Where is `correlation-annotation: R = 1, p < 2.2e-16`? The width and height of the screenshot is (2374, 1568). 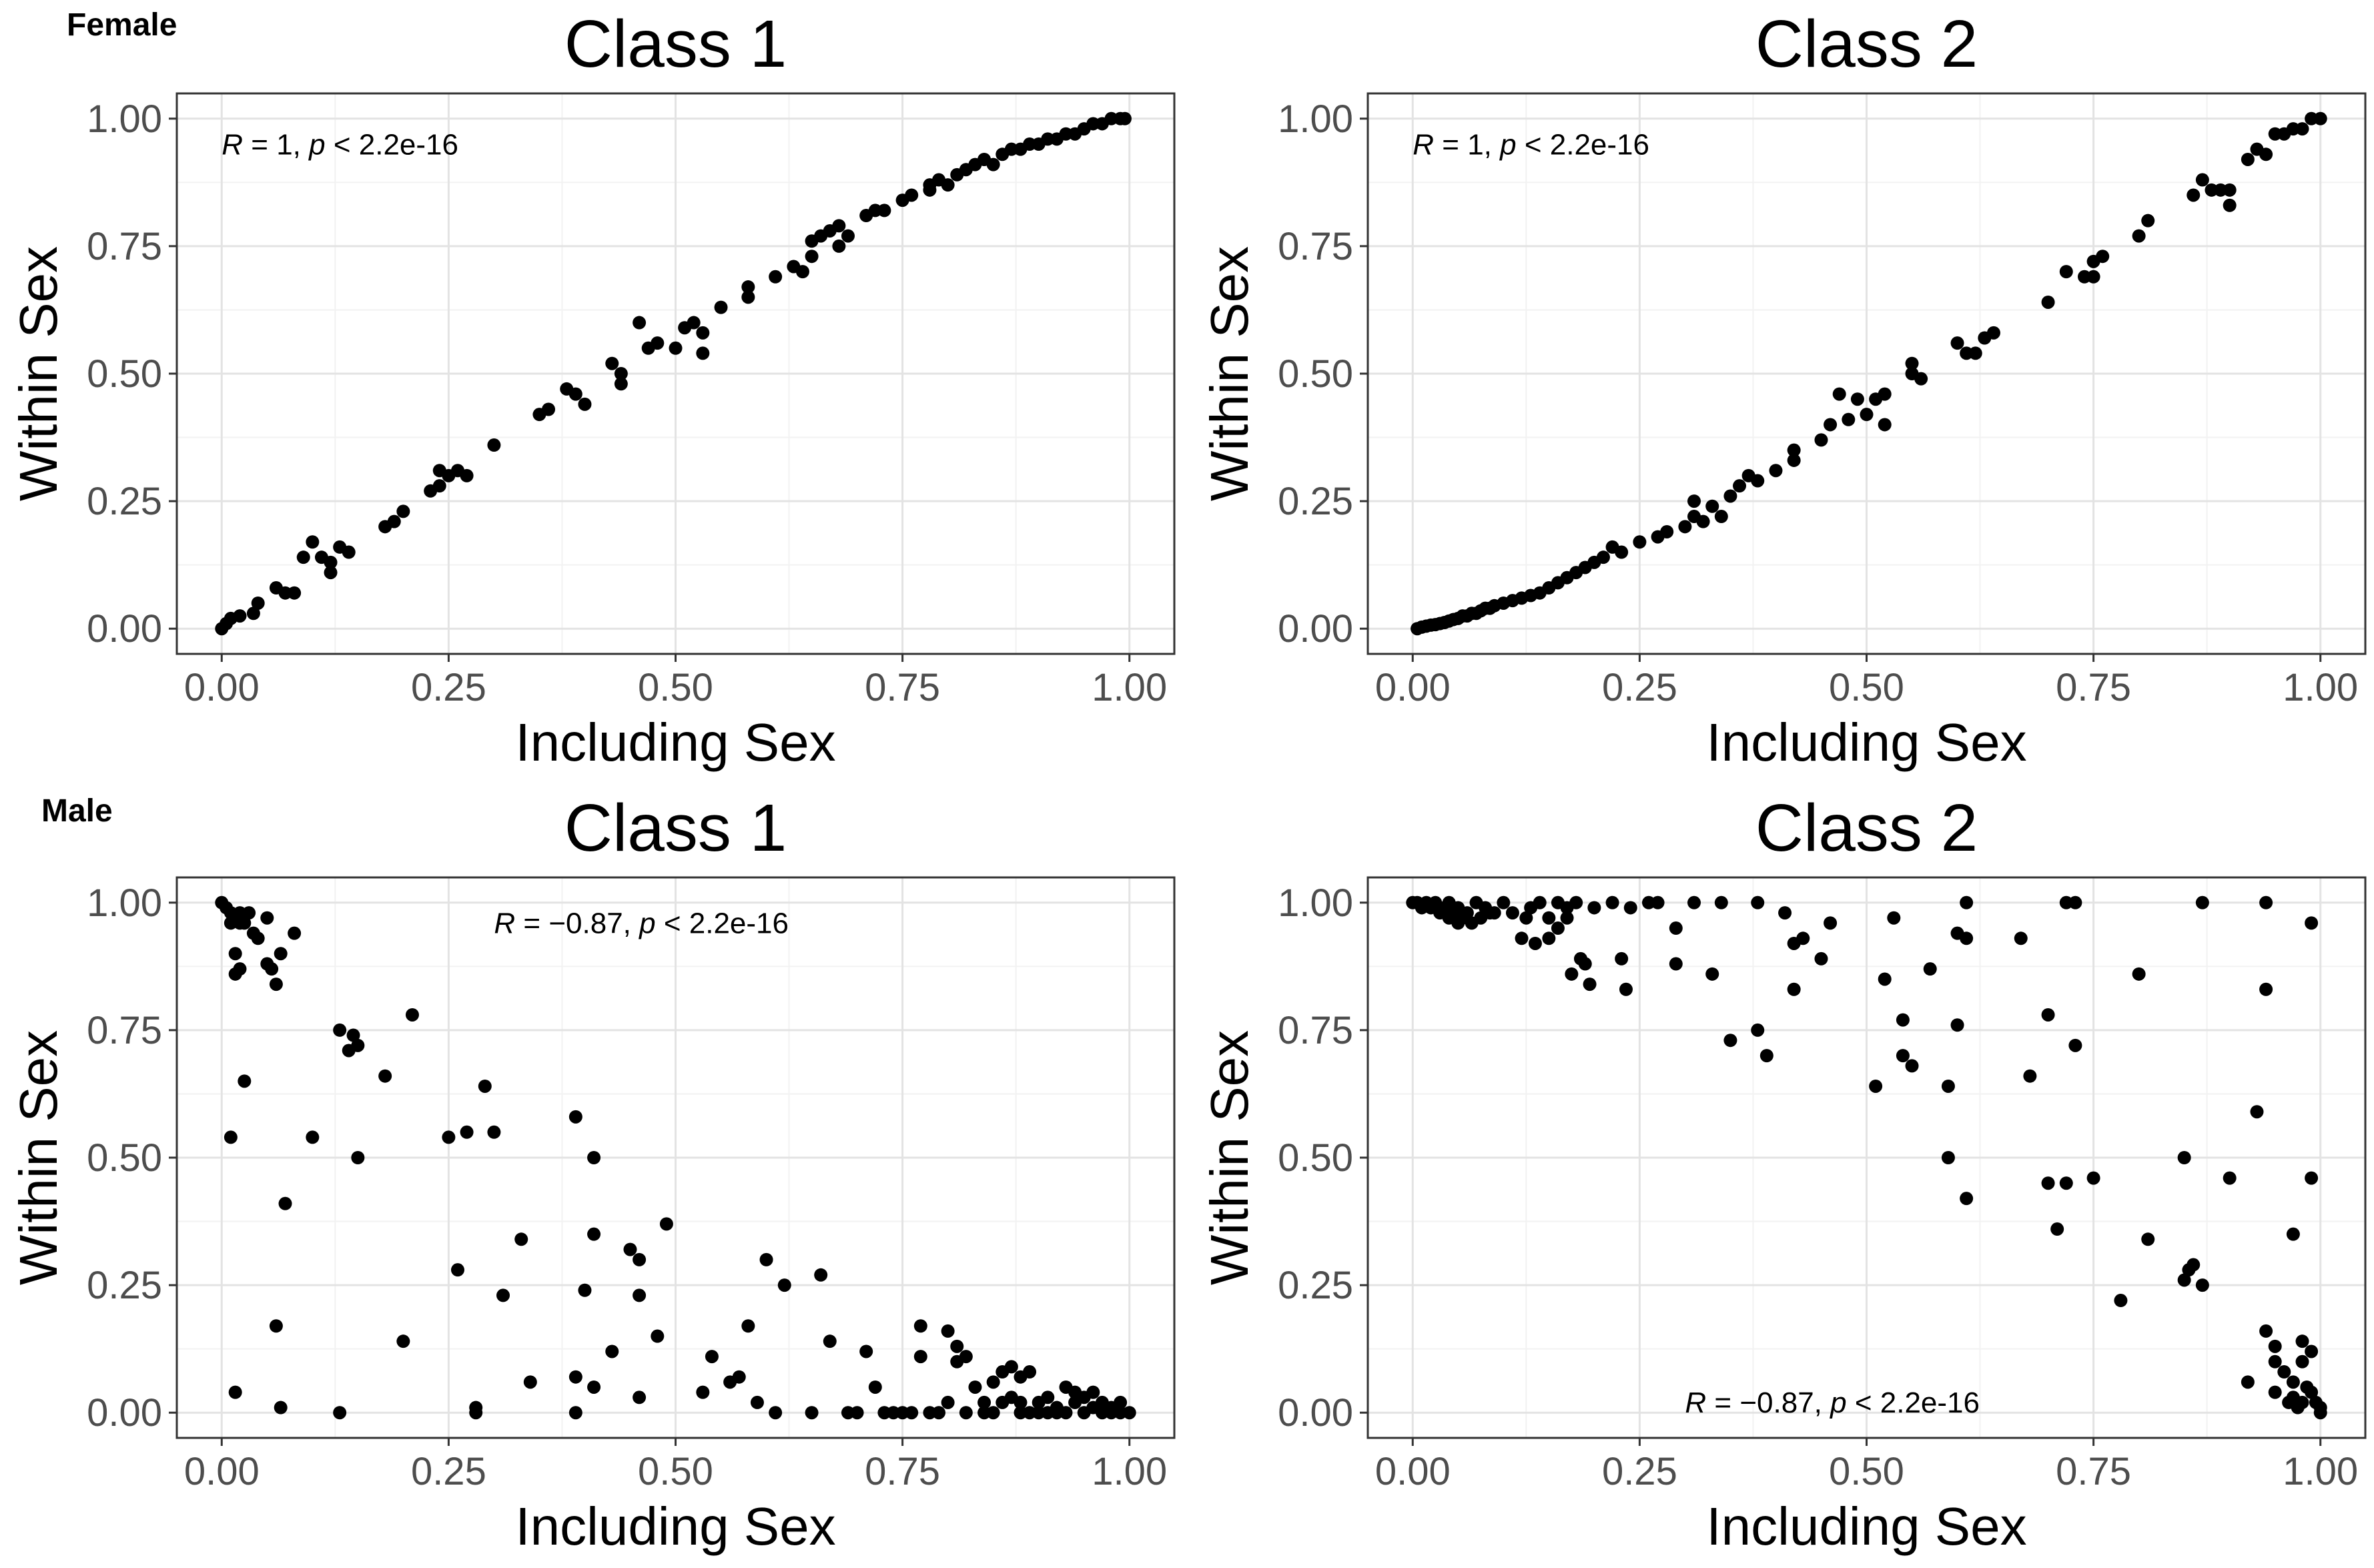 correlation-annotation: R = 1, p < 2.2e-16 is located at coordinates (1531, 144).